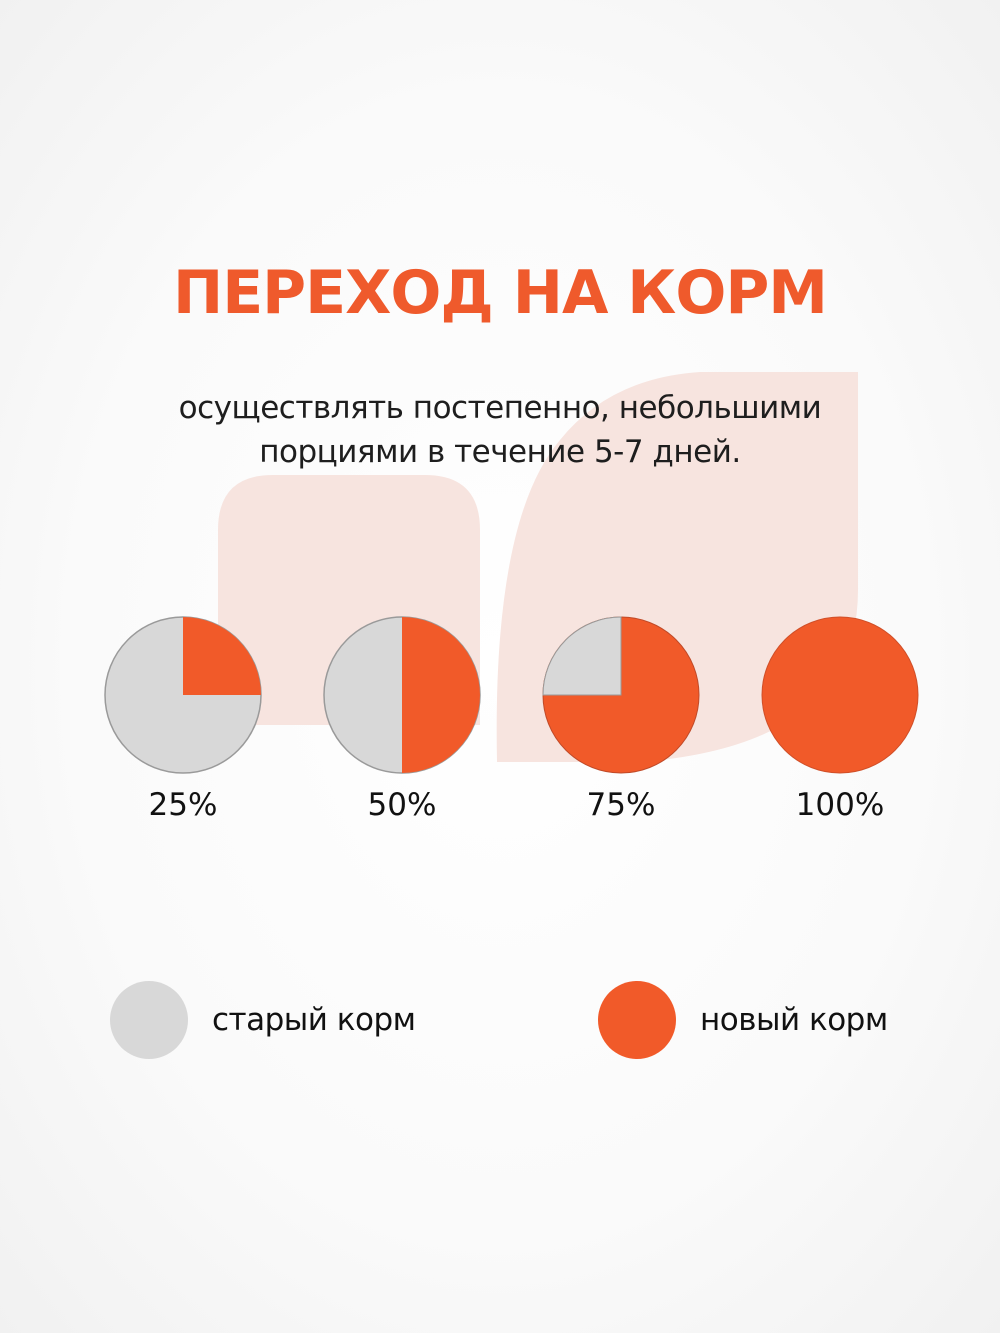  What do you see at coordinates (149, 1020) in the screenshot?
I see `legend-swatch-old-icon` at bounding box center [149, 1020].